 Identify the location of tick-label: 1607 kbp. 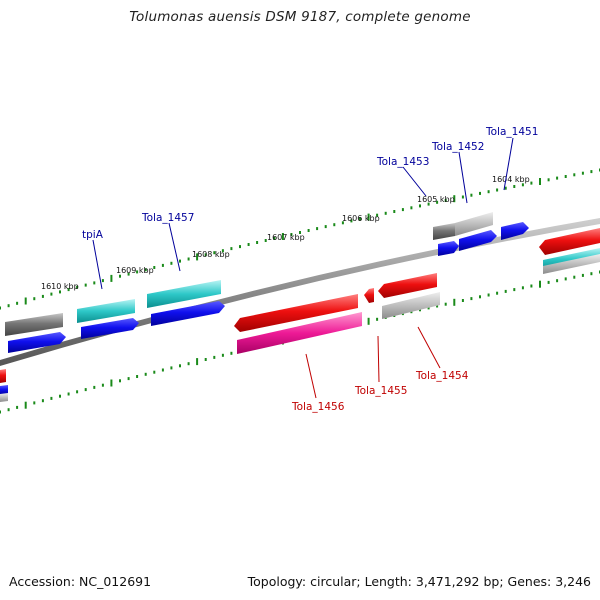
(286, 237).